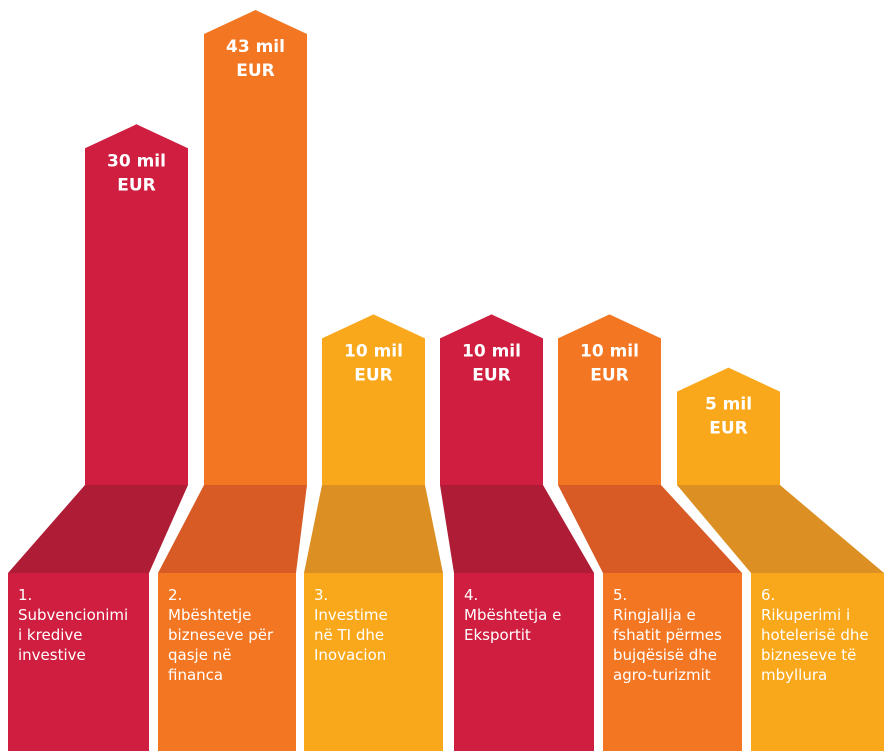 Image resolution: width=884 pixels, height=751 pixels. Describe the element at coordinates (497, 635) in the screenshot. I see `category-text-4-line-2: Eksportit` at that location.